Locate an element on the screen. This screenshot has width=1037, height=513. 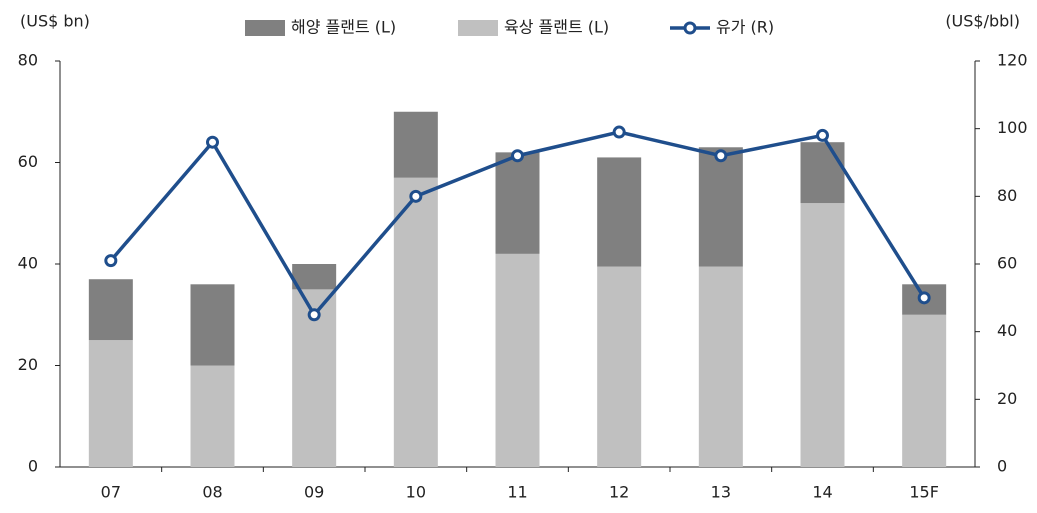
x-tick-label: 15F is located at coordinates (924, 492).